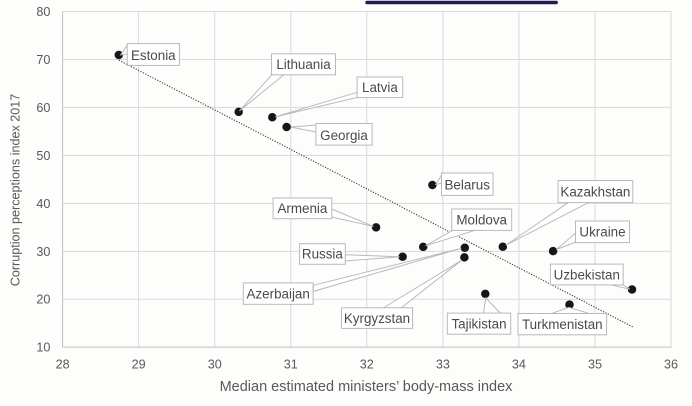  I want to click on svg-text: 70, so click(43, 60).